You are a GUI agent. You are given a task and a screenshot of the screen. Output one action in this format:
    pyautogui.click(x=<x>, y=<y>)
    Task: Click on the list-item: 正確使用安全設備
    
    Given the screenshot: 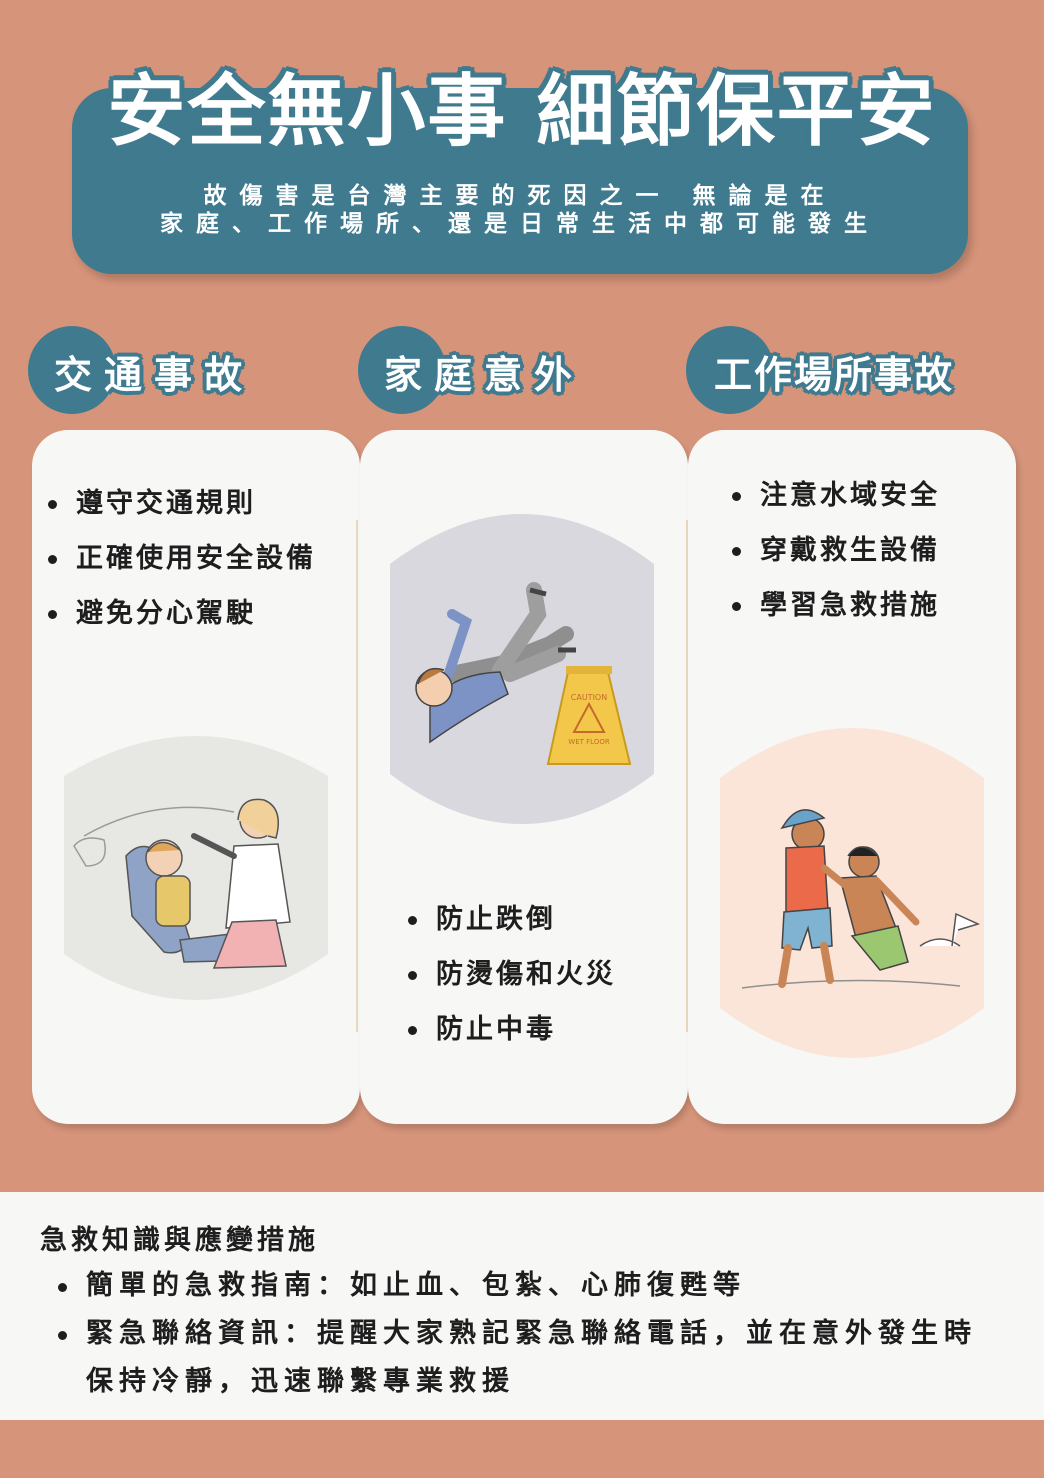 What is the action you would take?
    pyautogui.click(x=182, y=558)
    